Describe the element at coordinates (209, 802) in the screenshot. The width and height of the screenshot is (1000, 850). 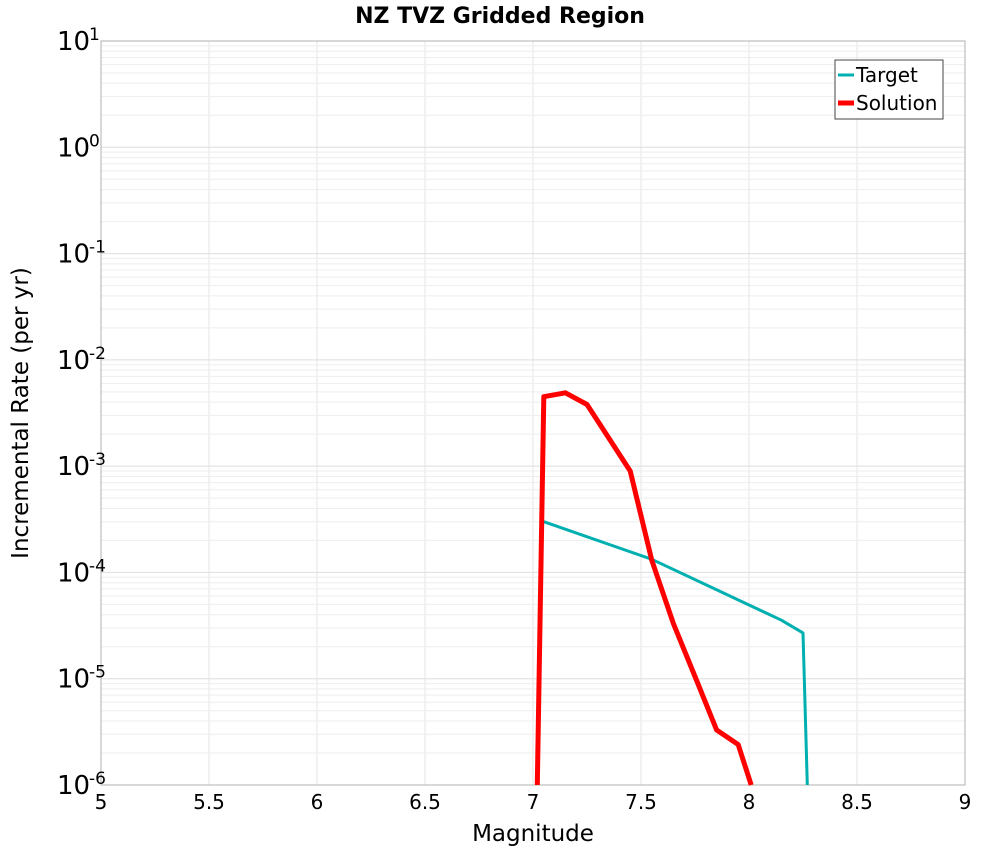
I see `x-tick-label: 5.5` at that location.